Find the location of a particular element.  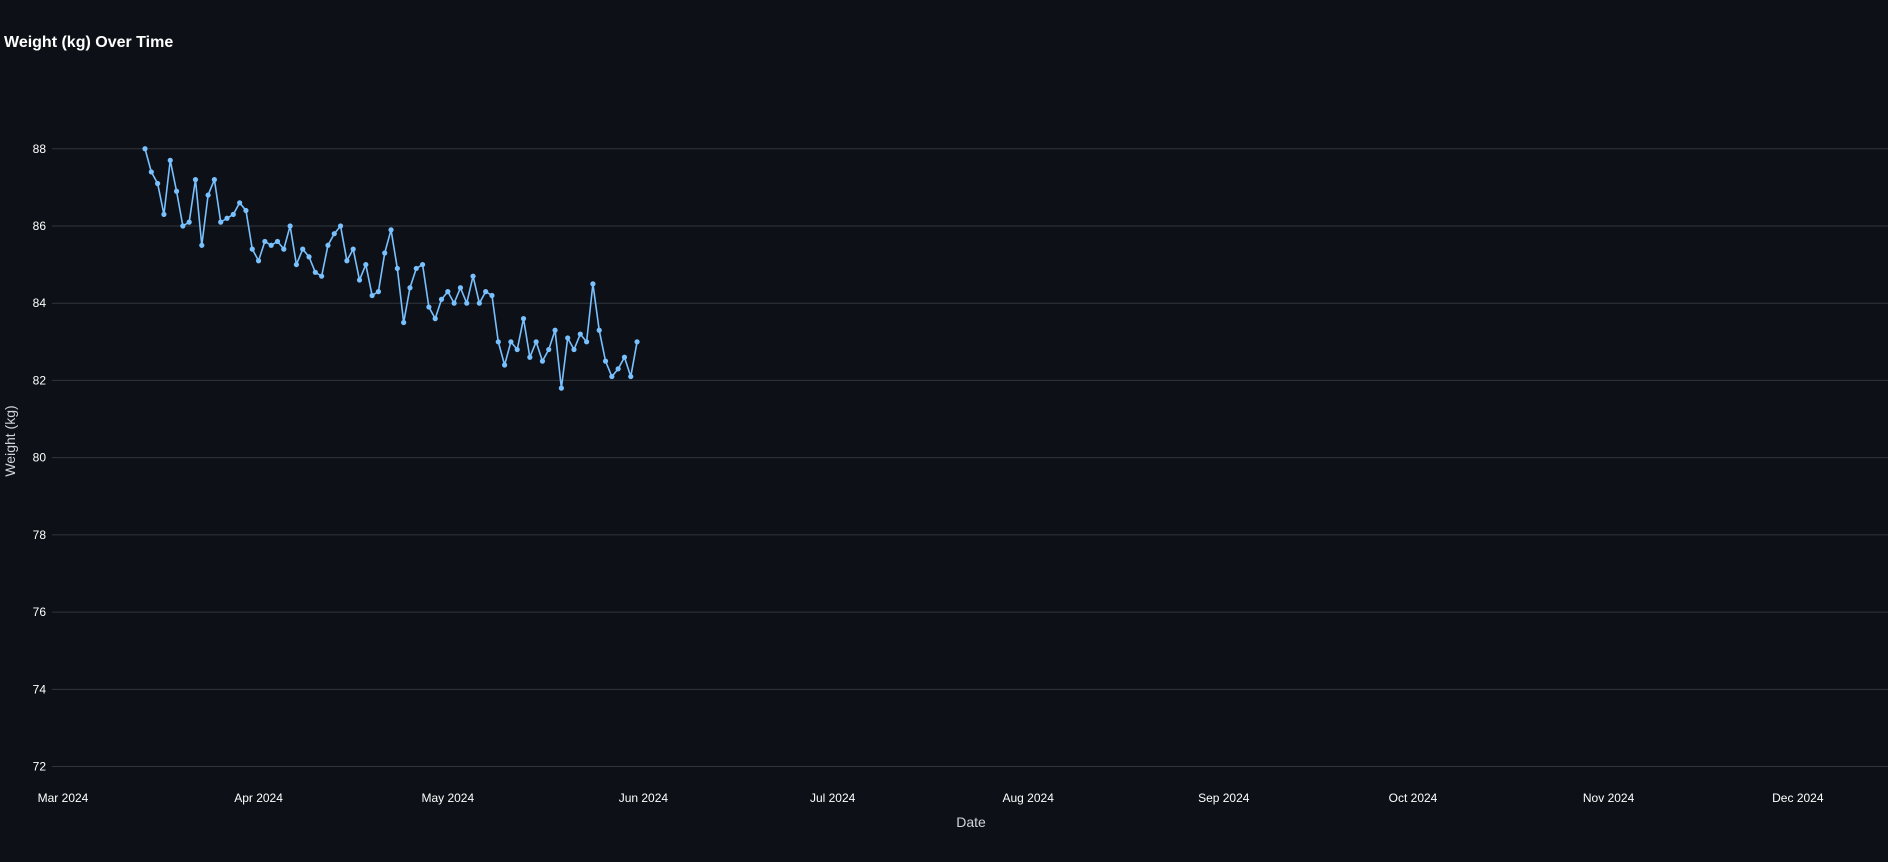

x-tick-label: May 2024 is located at coordinates (447, 798).